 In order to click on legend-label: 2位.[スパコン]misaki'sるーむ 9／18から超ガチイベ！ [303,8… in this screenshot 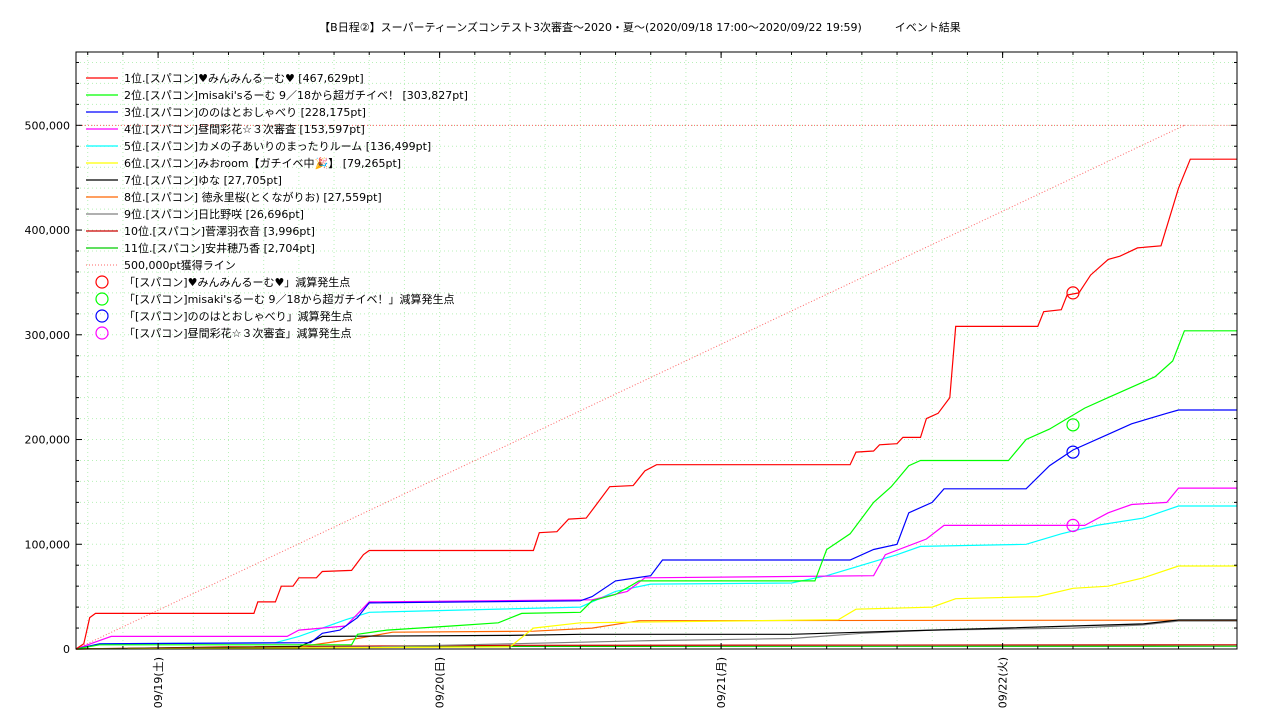, I will do `click(296, 95)`.